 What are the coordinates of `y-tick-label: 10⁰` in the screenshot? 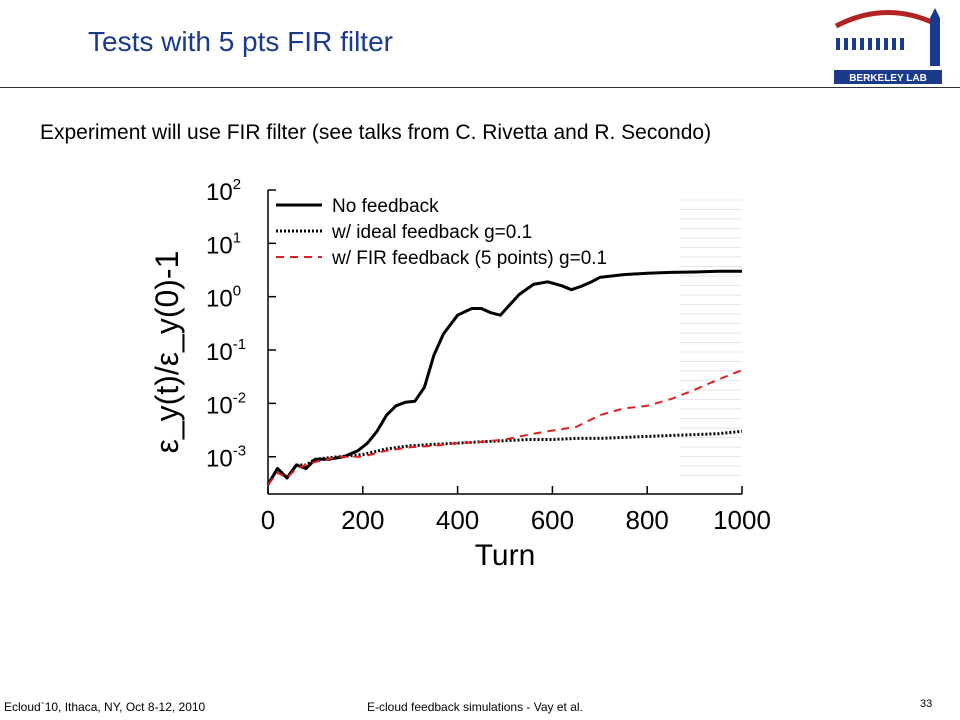 It's located at (223, 298).